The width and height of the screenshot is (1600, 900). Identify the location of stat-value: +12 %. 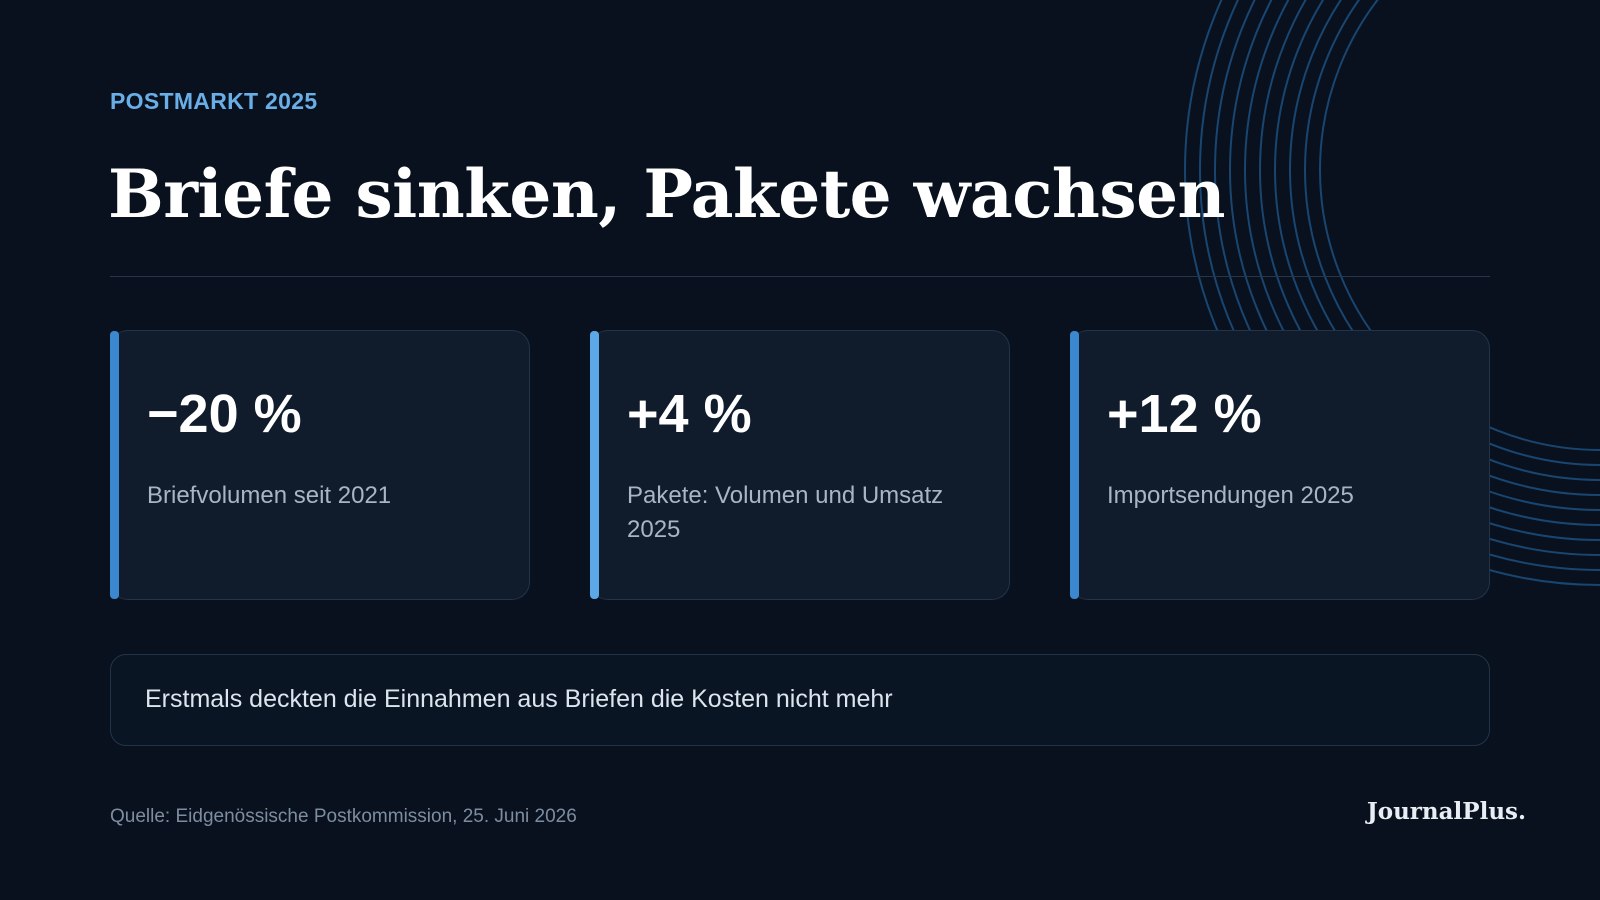
(1184, 414).